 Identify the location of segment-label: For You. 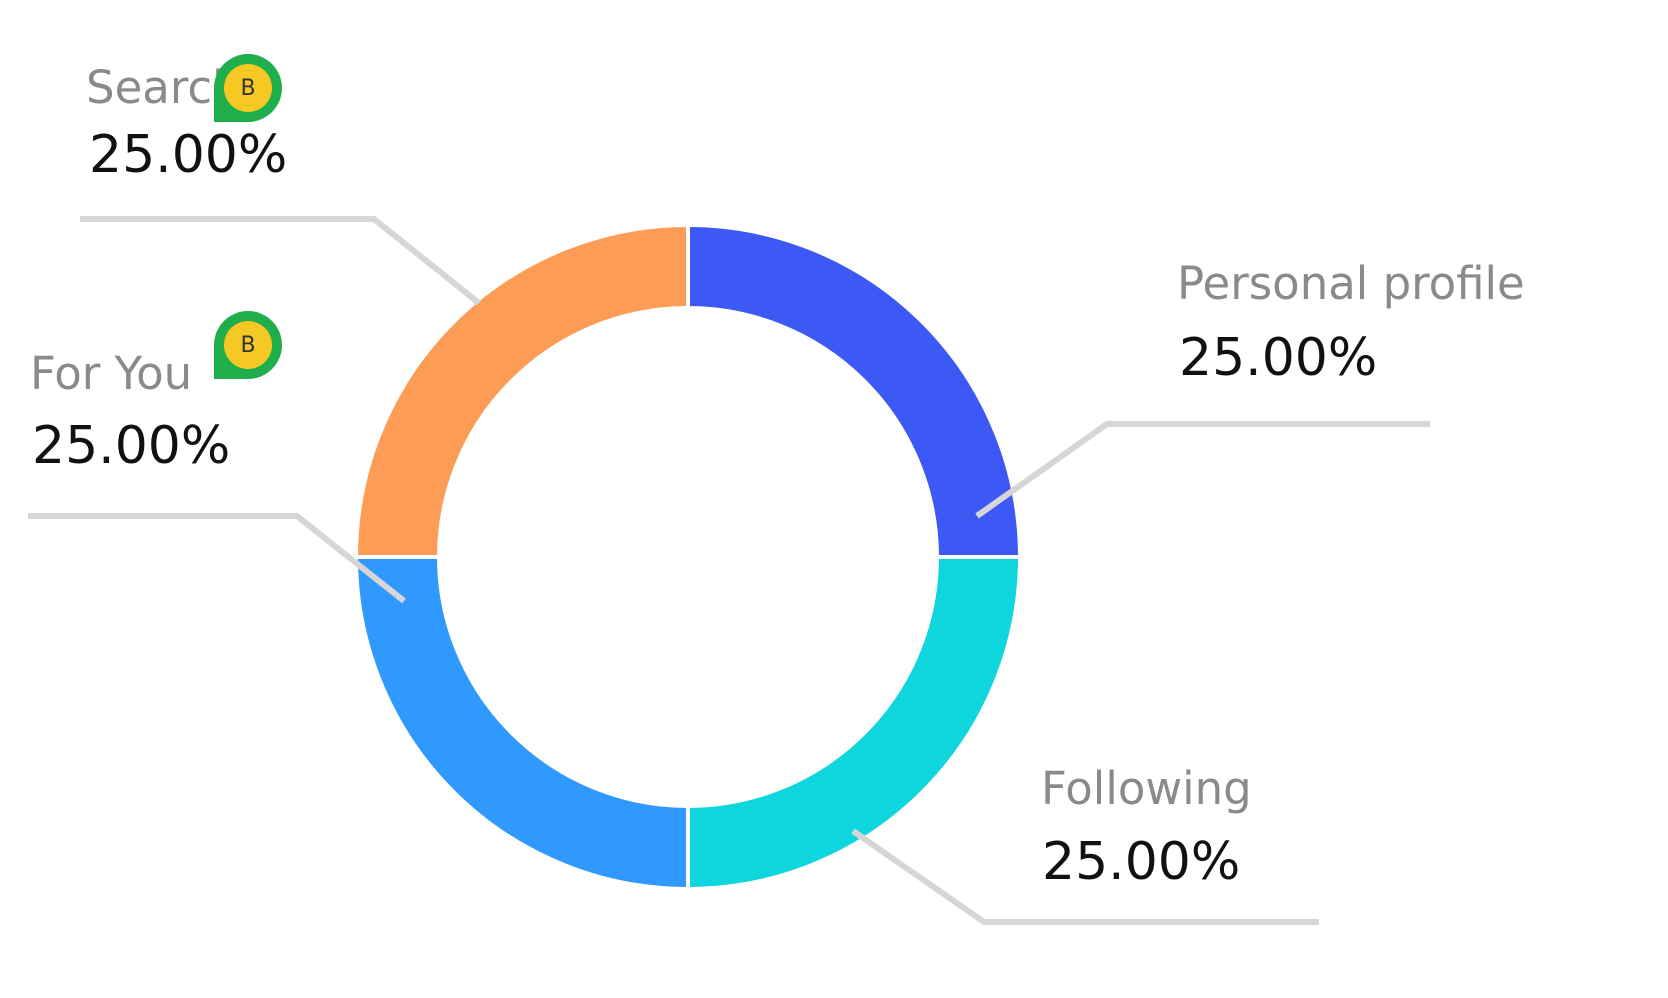
(111, 373).